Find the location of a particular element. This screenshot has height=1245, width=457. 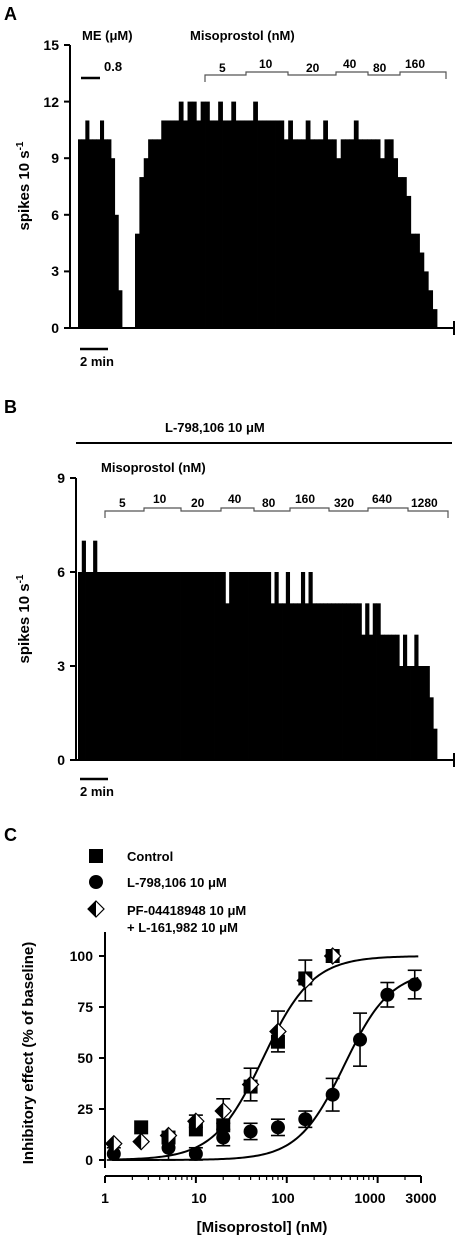

panel-b-y-ticks: 0 3 6 9 is located at coordinates (66, 619).